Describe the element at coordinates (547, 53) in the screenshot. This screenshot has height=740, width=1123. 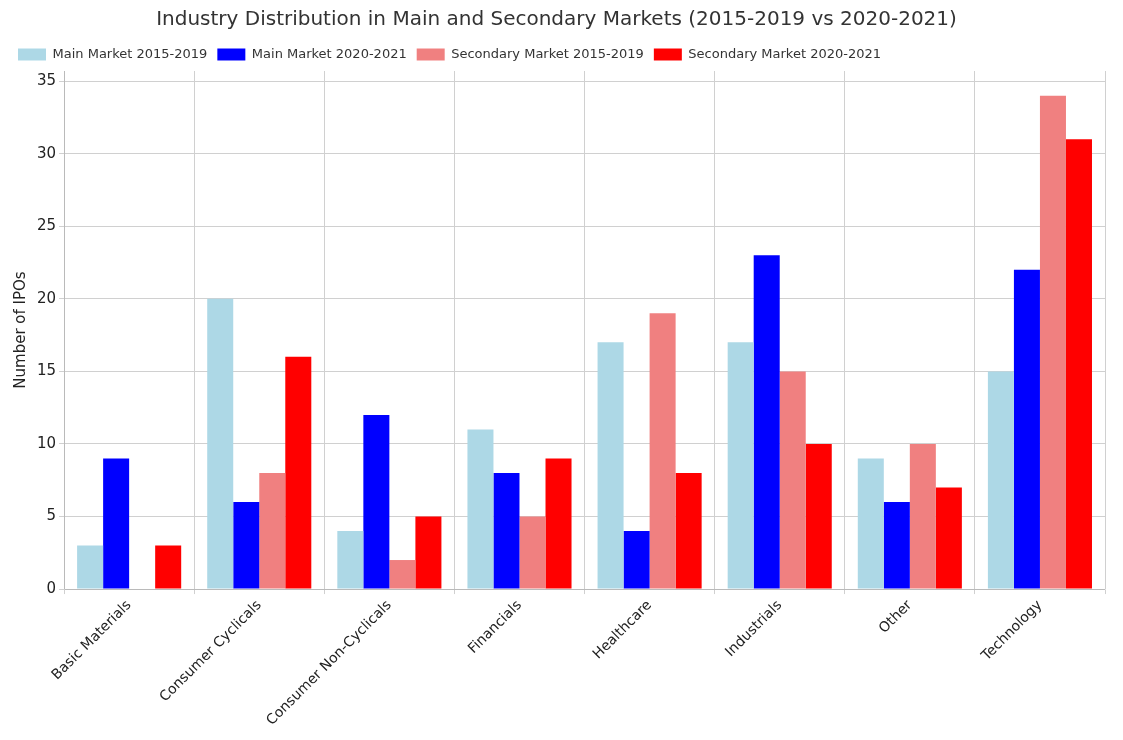
I see `legend-label: Secondary Market 2015-2019` at that location.